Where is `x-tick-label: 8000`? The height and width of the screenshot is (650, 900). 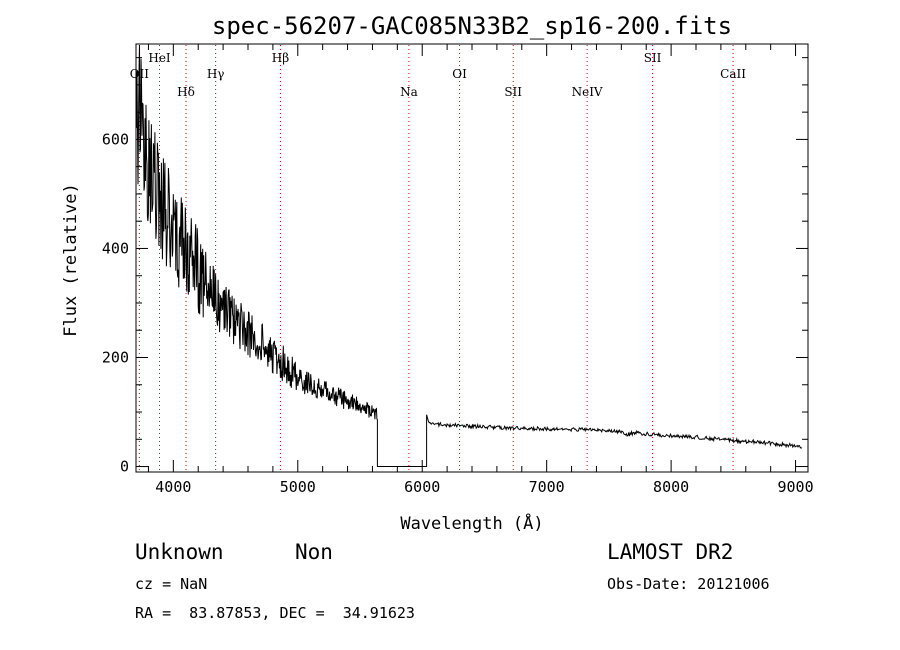 x-tick-label: 8000 is located at coordinates (671, 487).